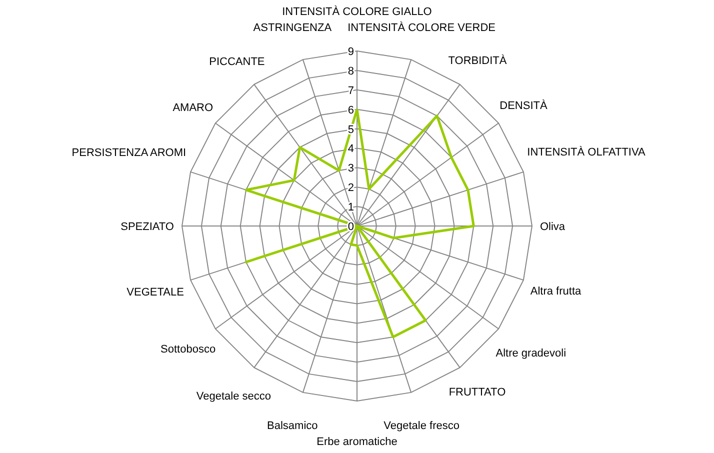 This screenshot has height=453, width=714. I want to click on spoke-label: Altre gradevoli, so click(531, 353).